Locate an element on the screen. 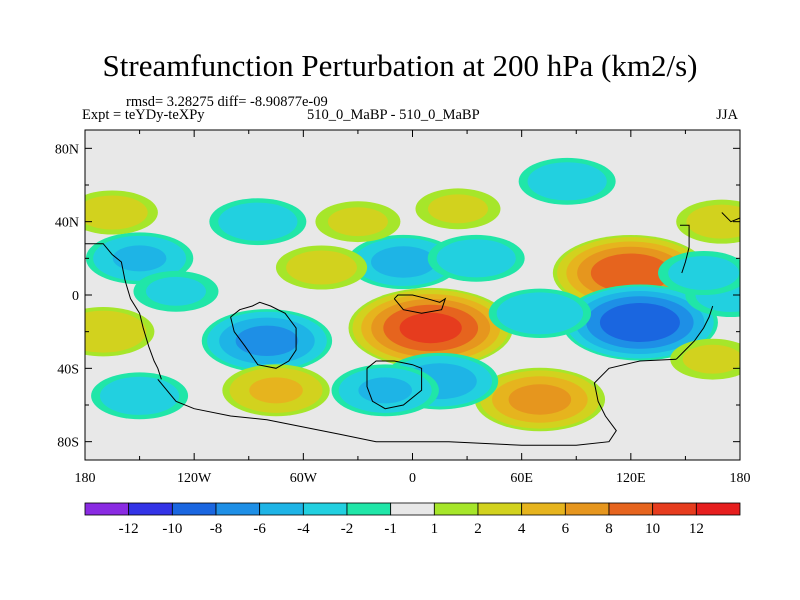 The width and height of the screenshot is (800, 600). stats-label: rmsd= 3.28275 diff= -8.90877e-09 is located at coordinates (227, 102).